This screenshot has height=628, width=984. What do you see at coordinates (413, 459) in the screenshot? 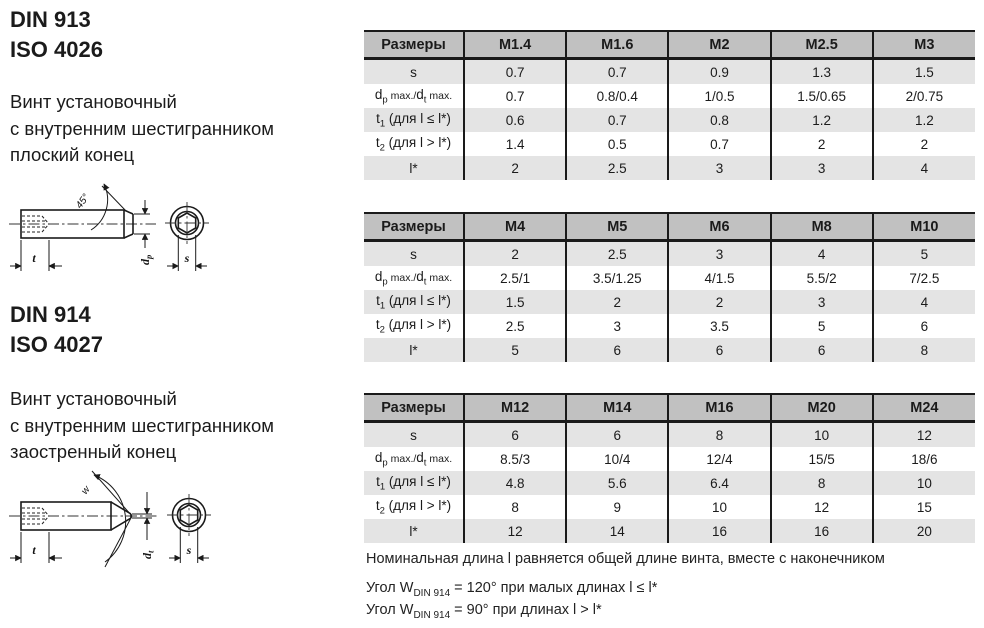
I see `row-label-dp-dt: dp max./dt max.` at bounding box center [413, 459].